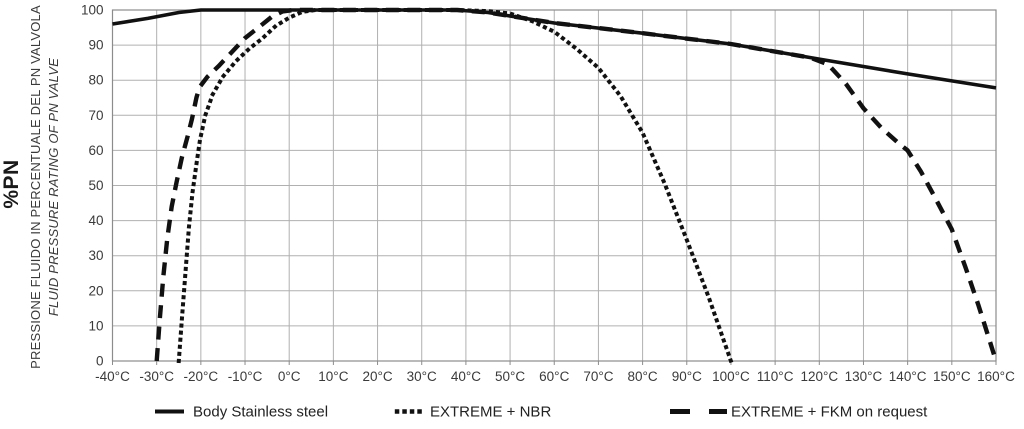 This screenshot has height=429, width=1024. What do you see at coordinates (775, 376) in the screenshot?
I see `x-tick-label: 110°C` at bounding box center [775, 376].